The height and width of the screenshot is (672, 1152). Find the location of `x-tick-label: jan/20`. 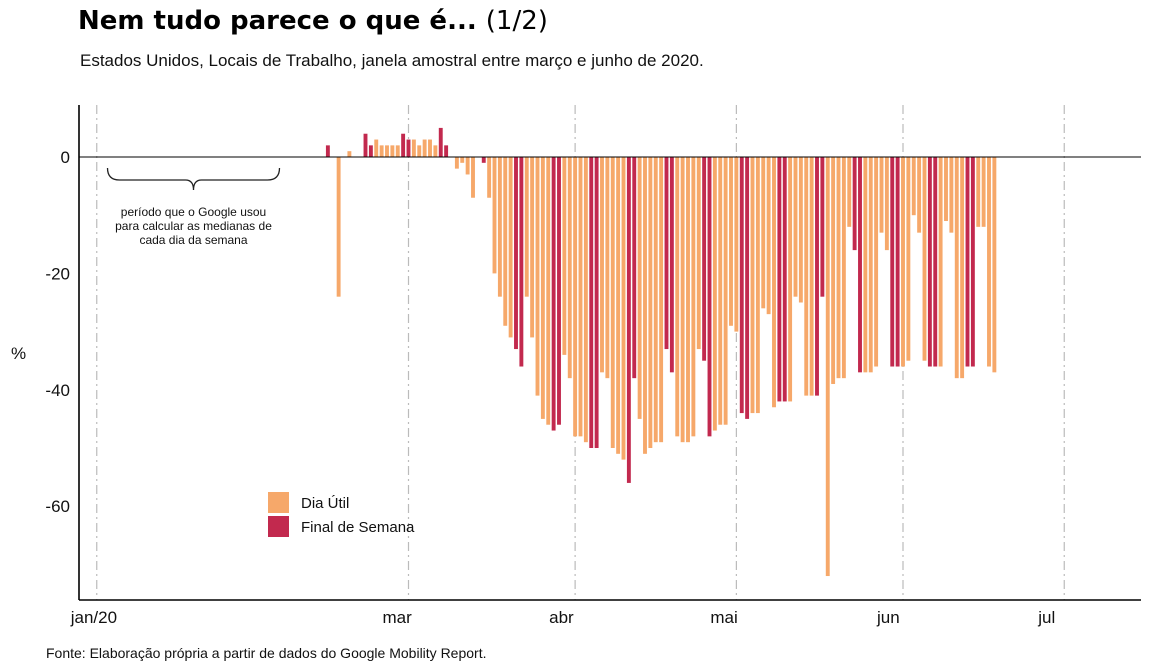

x-tick-label: jan/20 is located at coordinates (93, 617).